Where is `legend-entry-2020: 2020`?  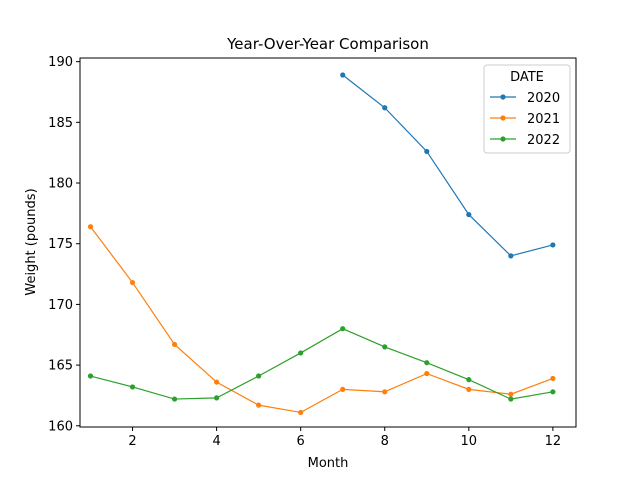 legend-entry-2020: 2020 is located at coordinates (525, 98).